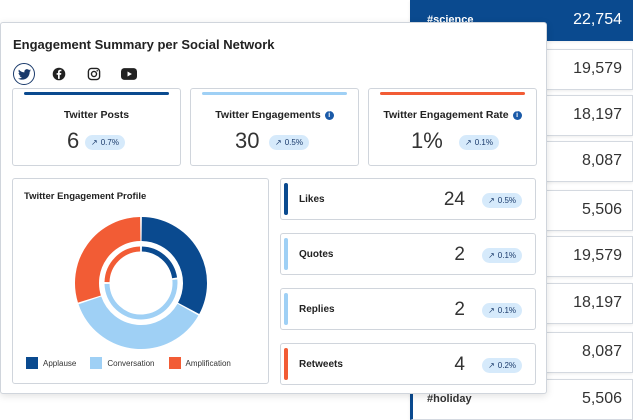  I want to click on stat-row-replies: Replies 2 ↗ 0.1%, so click(408, 309).